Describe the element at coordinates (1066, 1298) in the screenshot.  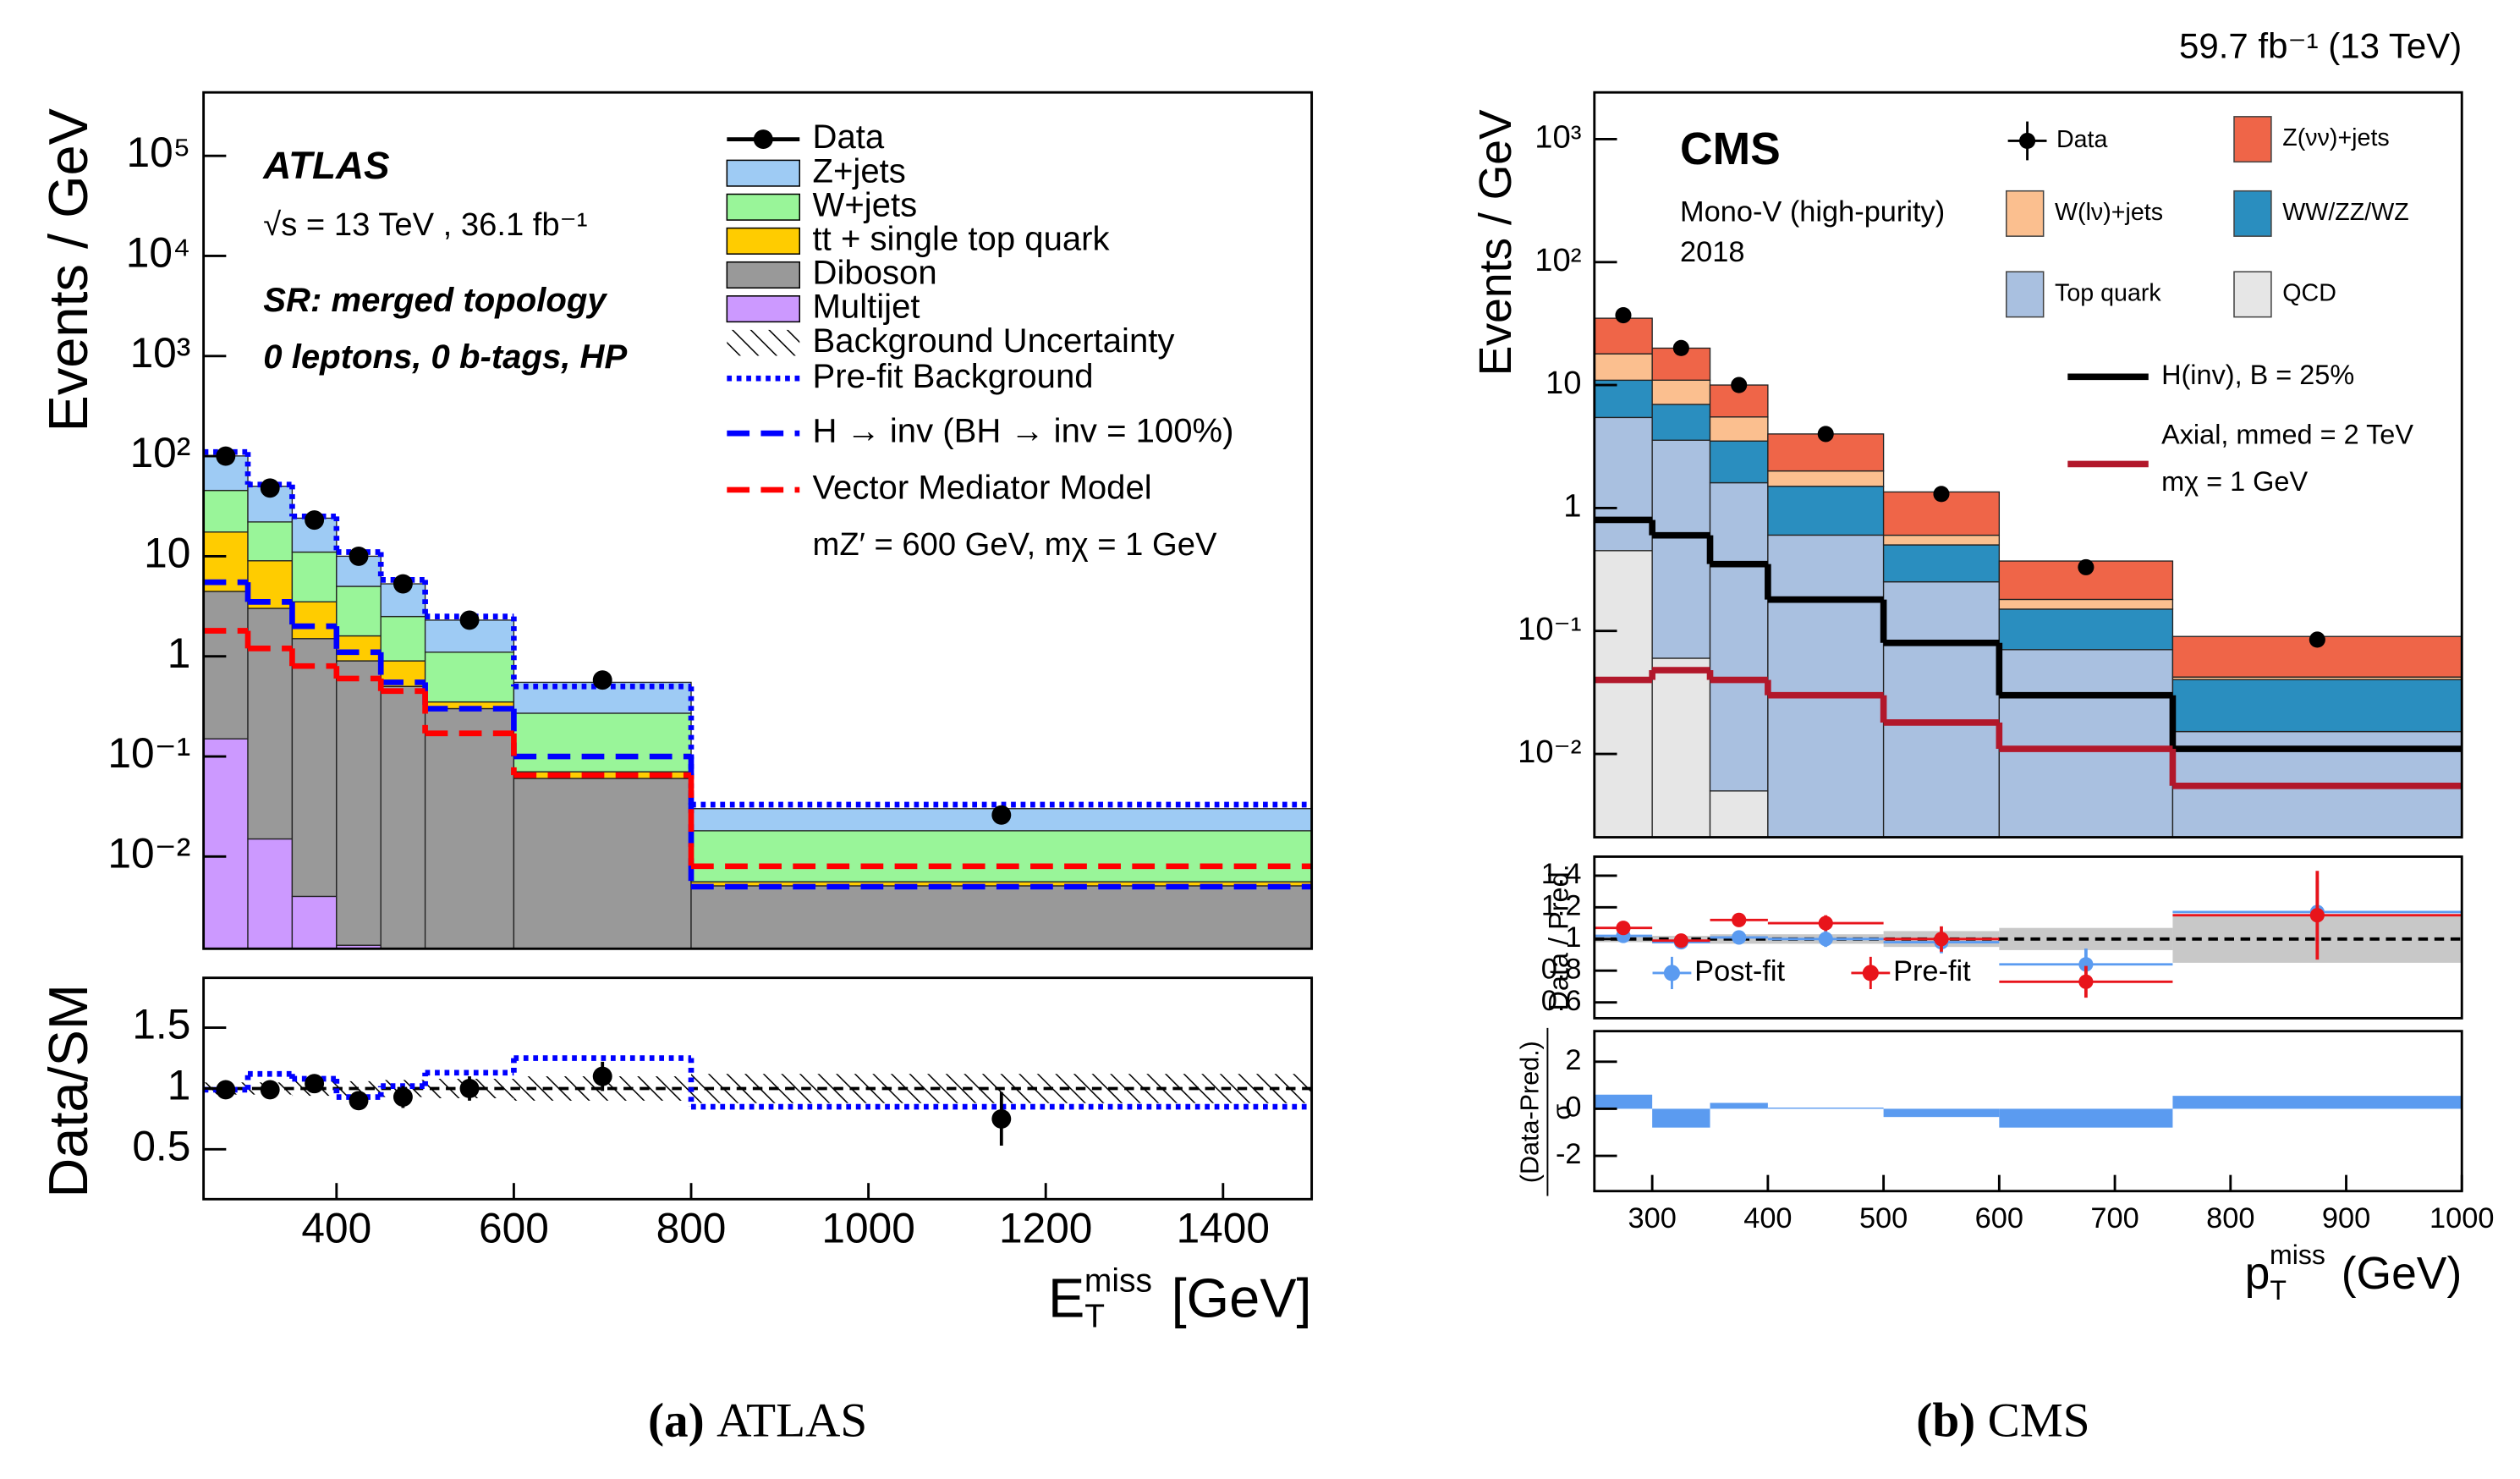
I see `x-axis-label-main: E` at that location.